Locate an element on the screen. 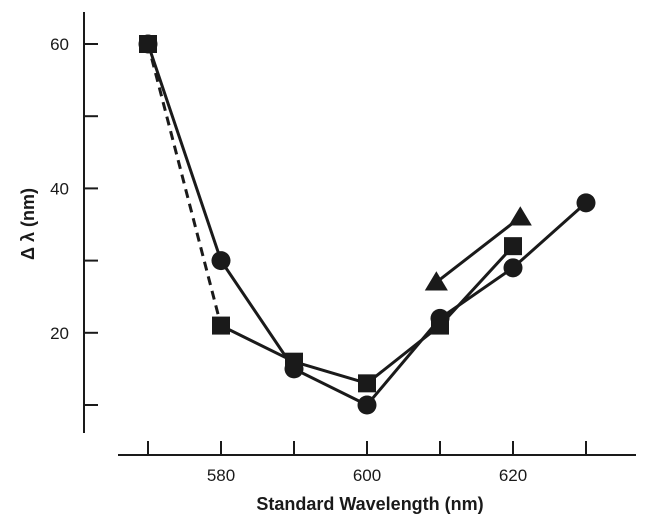  series-3-dashed-line is located at coordinates (184, 184).